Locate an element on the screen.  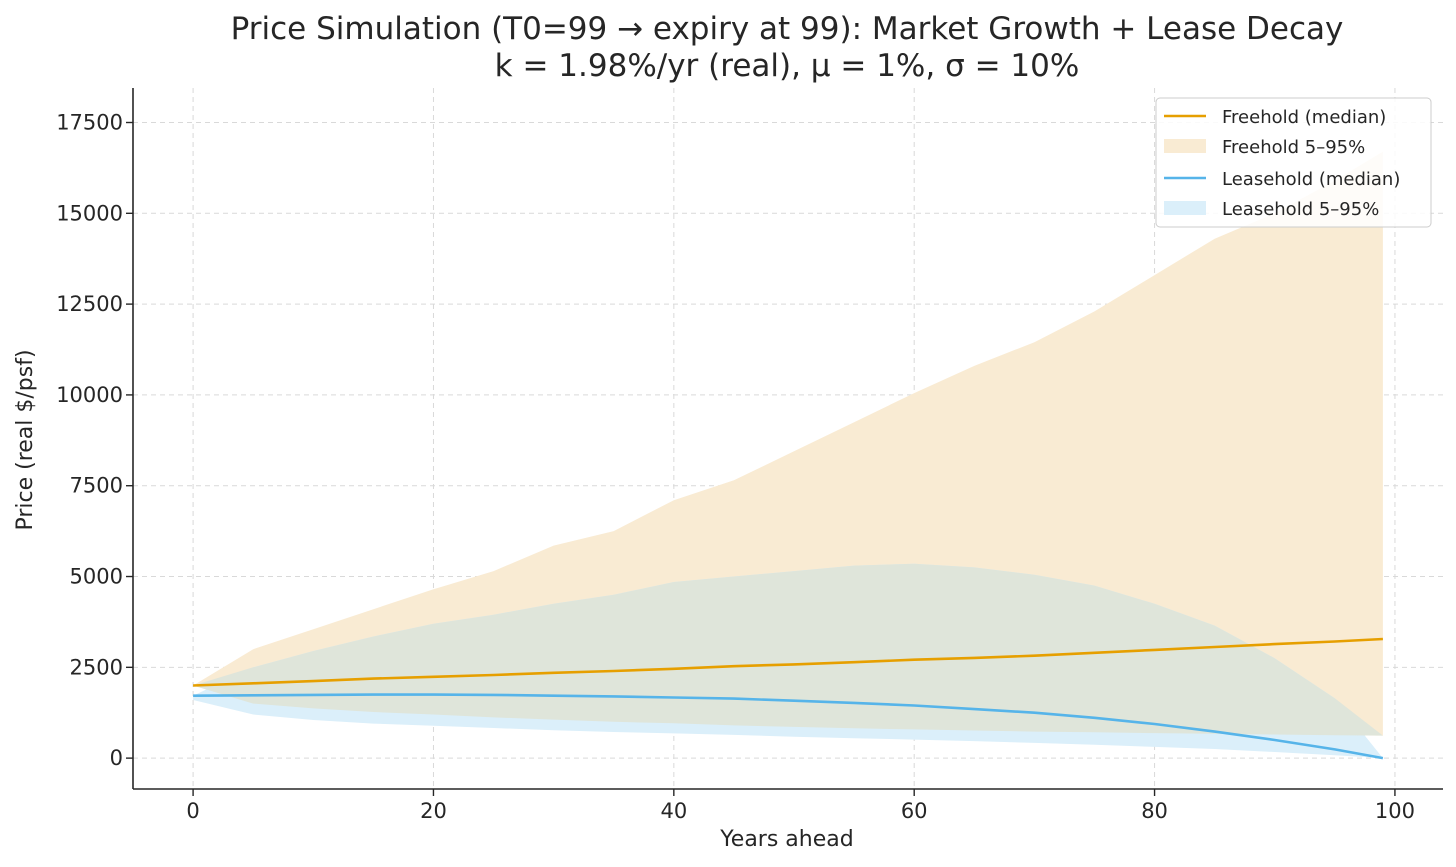
y-tick-label: 17500 is located at coordinates (89, 123).